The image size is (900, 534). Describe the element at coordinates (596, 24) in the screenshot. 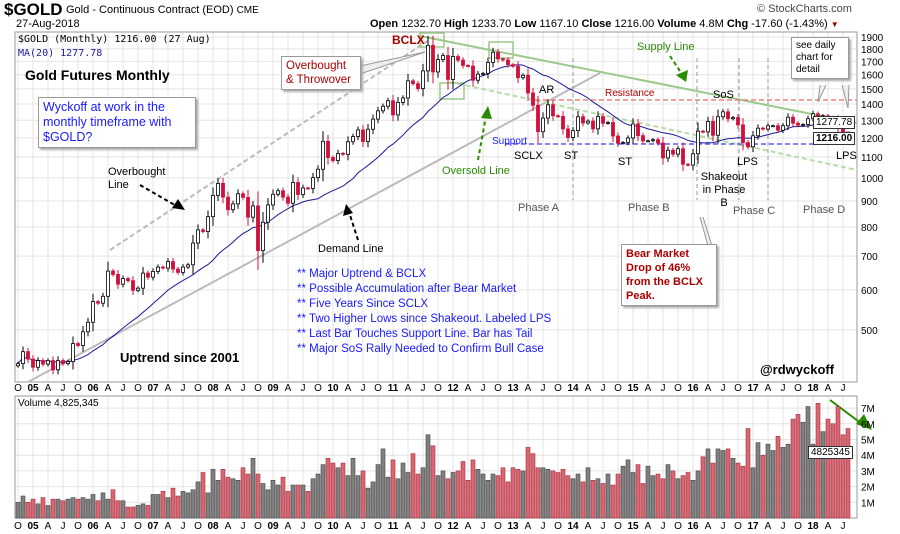

I see `close-label: Close` at that location.